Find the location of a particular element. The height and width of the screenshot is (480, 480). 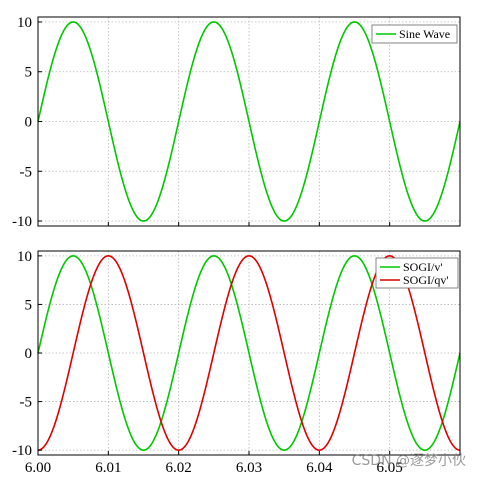

legend-label: SOGI/v' is located at coordinates (423, 267).